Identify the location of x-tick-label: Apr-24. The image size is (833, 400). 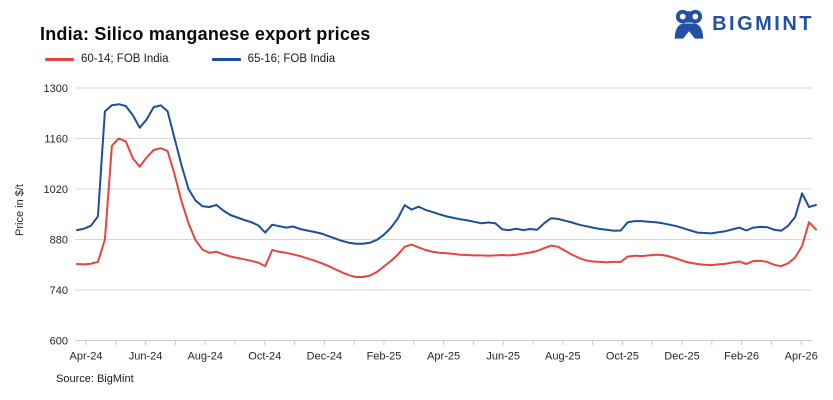
(85, 357).